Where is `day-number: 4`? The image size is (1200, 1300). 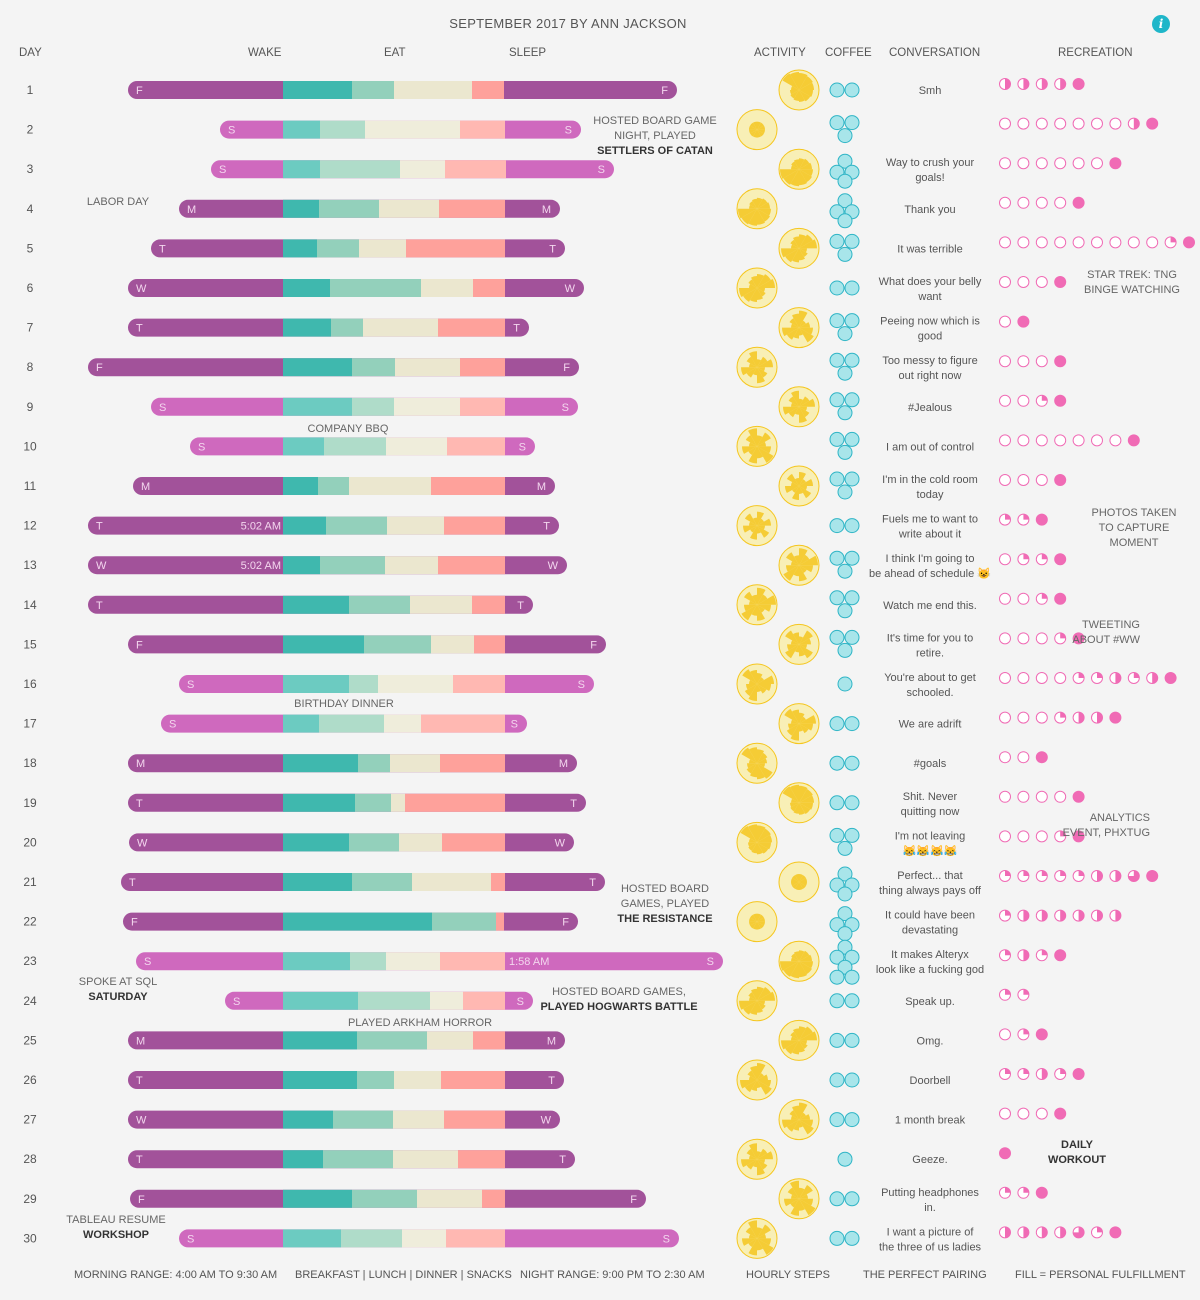 day-number: 4 is located at coordinates (30, 209).